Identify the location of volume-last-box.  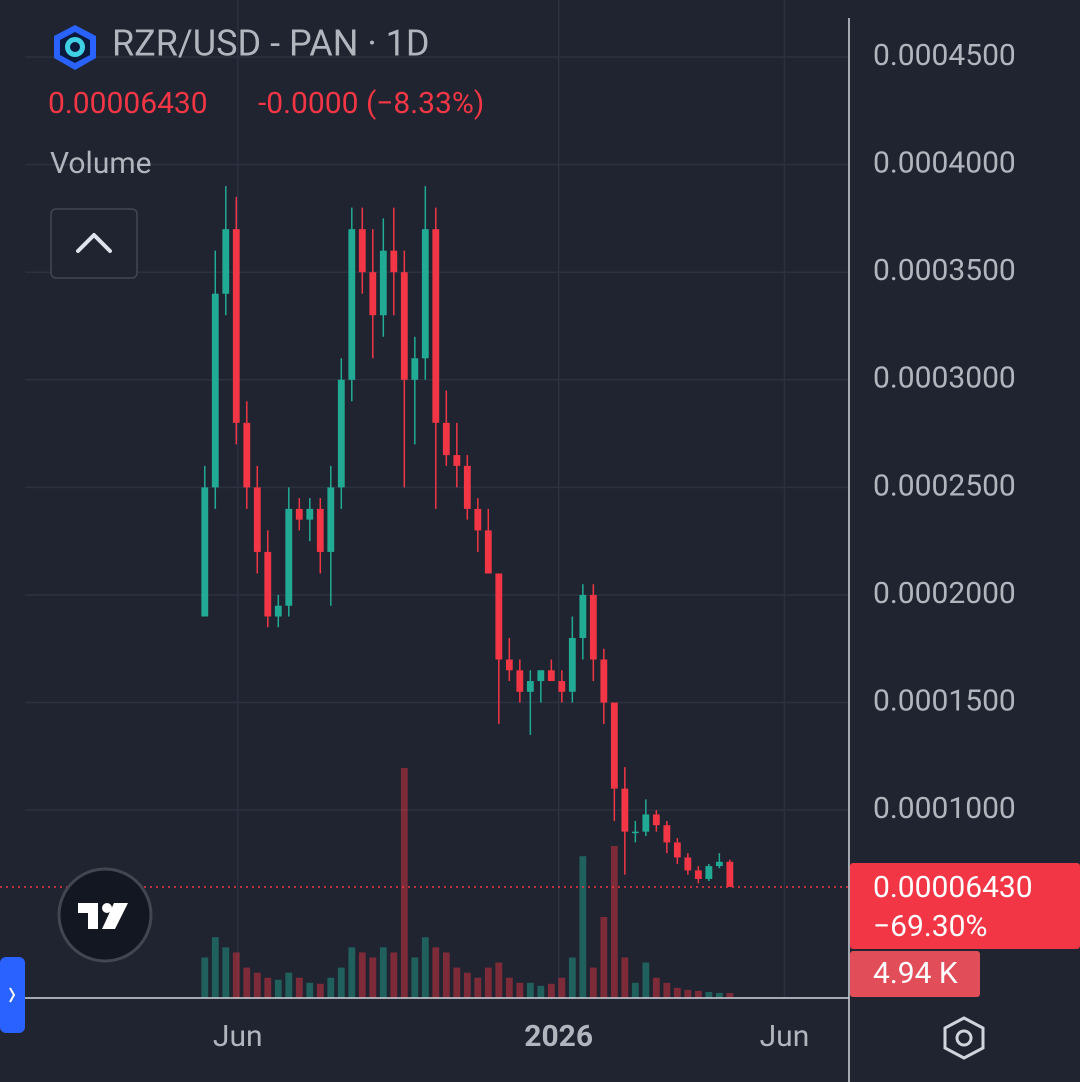
(915, 973).